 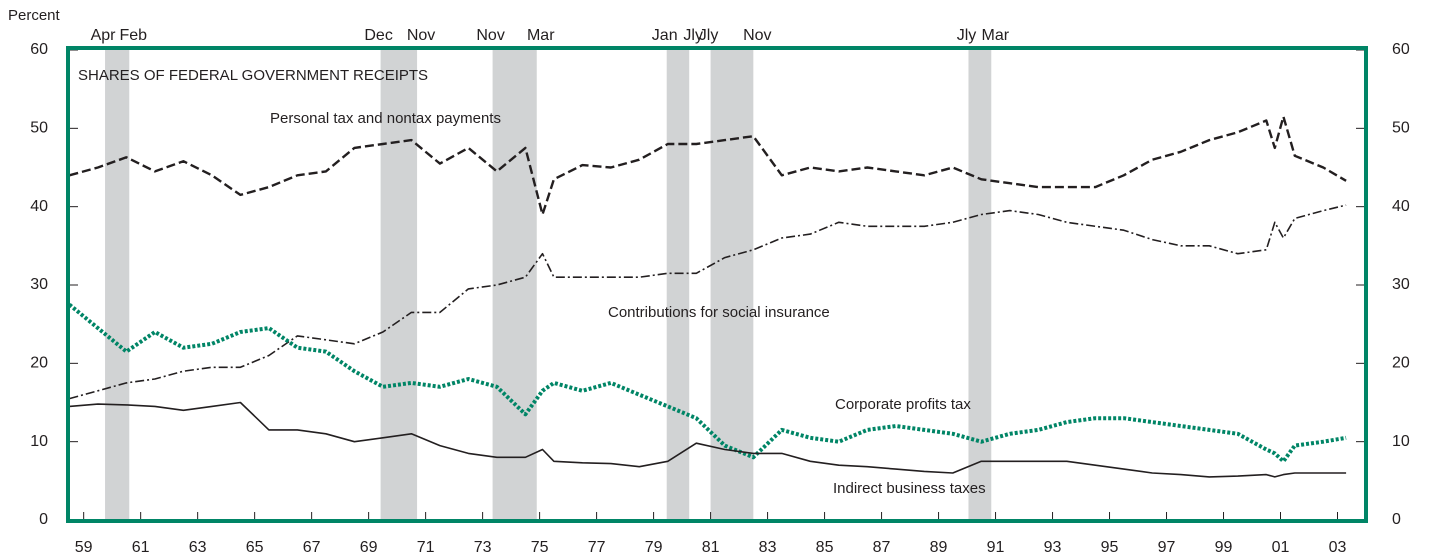 I want to click on recession-end-label: Jly, so click(x=693, y=35).